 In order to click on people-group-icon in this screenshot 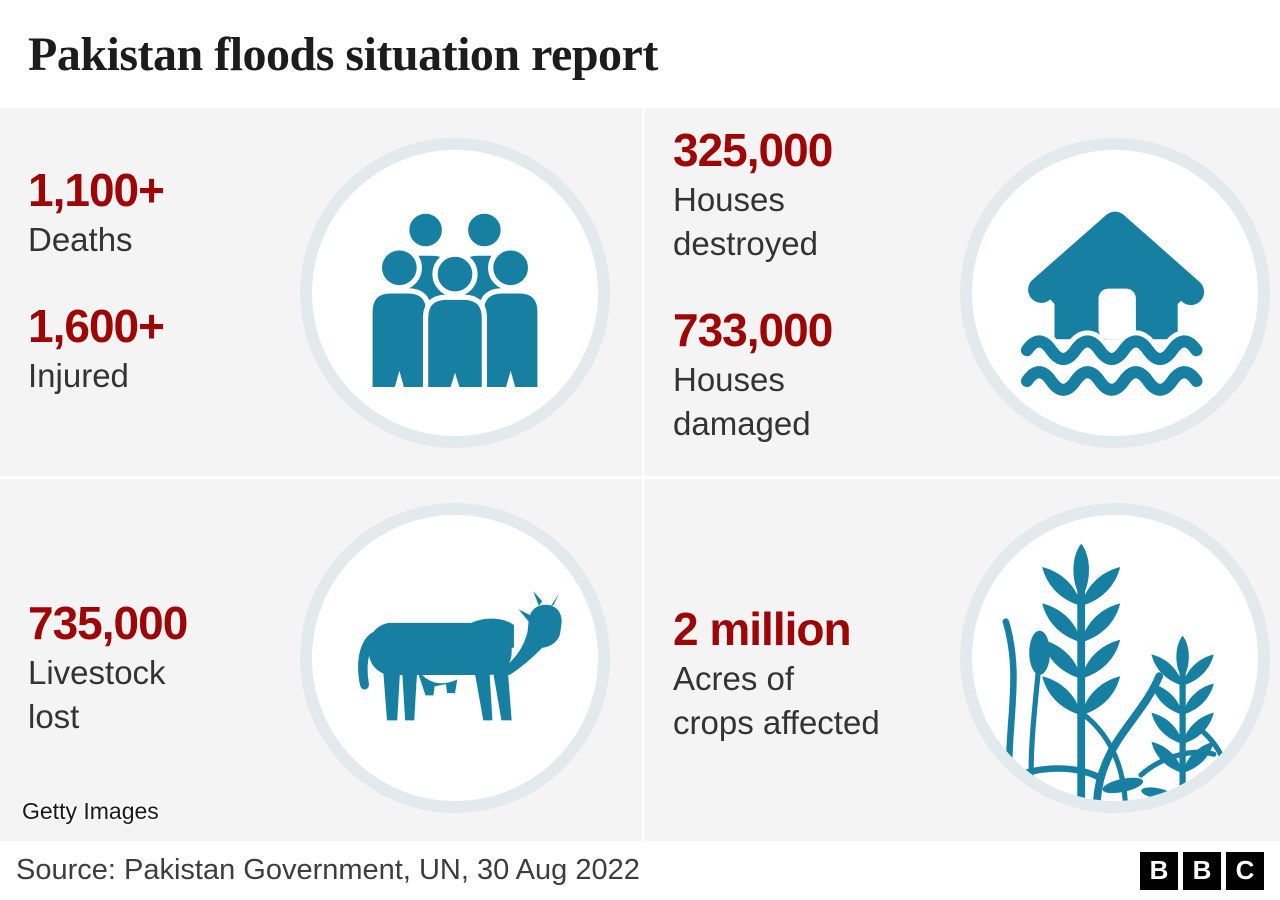, I will do `click(455, 293)`.